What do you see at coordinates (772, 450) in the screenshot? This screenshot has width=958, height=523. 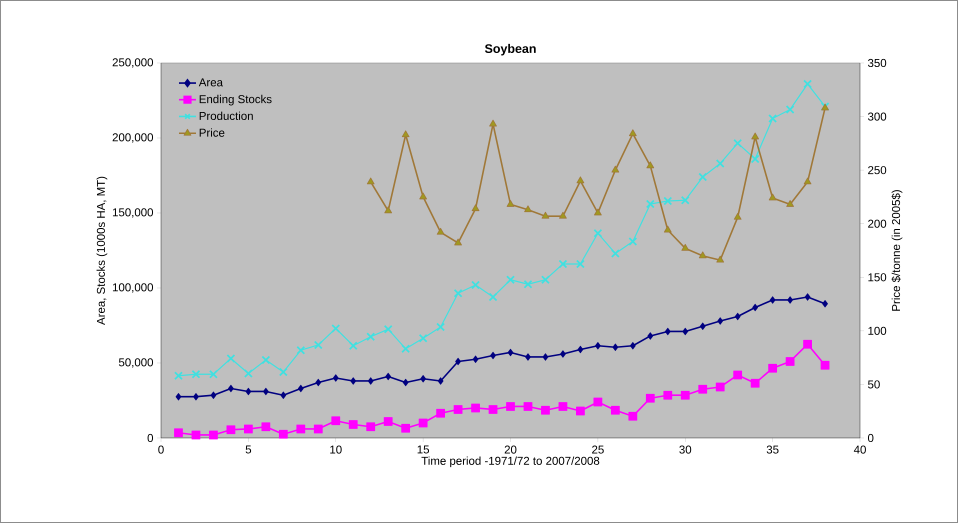 I see `x-tick-label: 35` at bounding box center [772, 450].